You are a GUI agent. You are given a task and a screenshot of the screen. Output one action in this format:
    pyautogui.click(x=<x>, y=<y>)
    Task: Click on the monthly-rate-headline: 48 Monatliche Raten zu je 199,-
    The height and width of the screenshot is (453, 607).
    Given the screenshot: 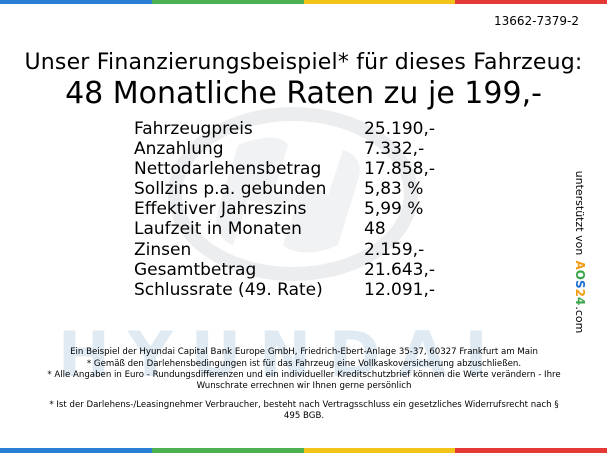 What is the action you would take?
    pyautogui.click(x=303, y=93)
    